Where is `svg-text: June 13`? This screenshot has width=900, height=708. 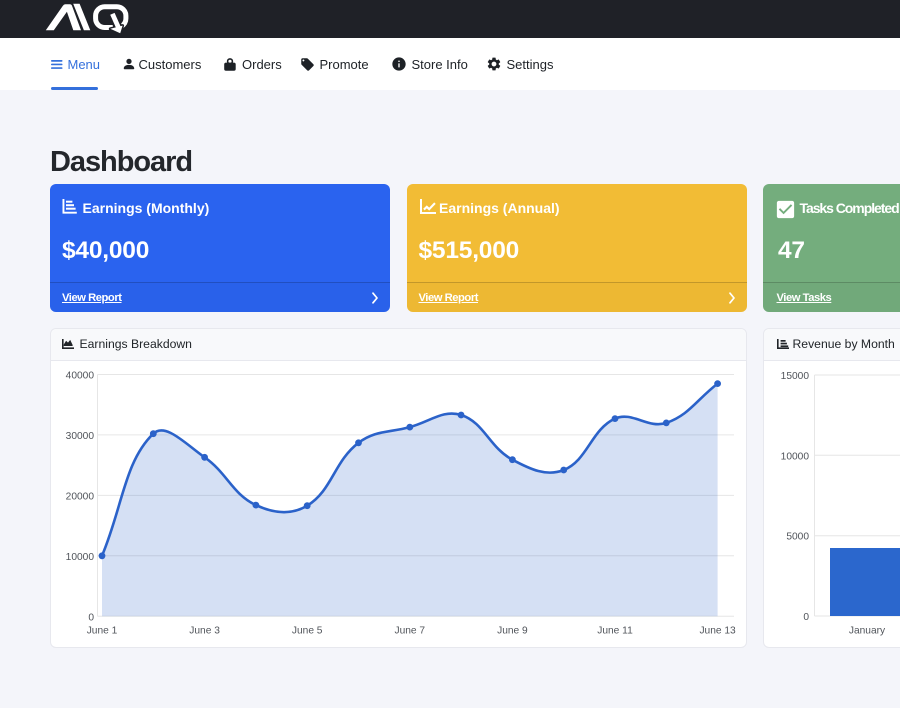
svg-text: June 13 is located at coordinates (717, 631).